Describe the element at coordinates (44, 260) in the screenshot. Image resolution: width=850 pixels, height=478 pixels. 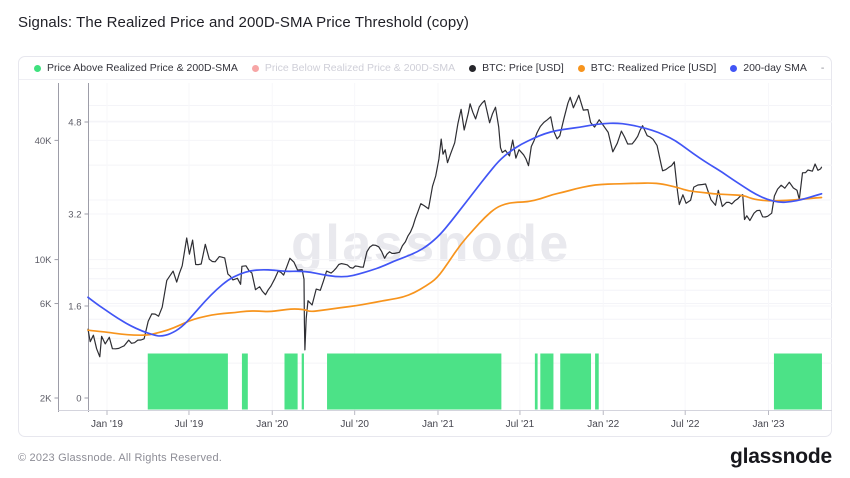
I see `y-axis-price-label: 10K` at that location.